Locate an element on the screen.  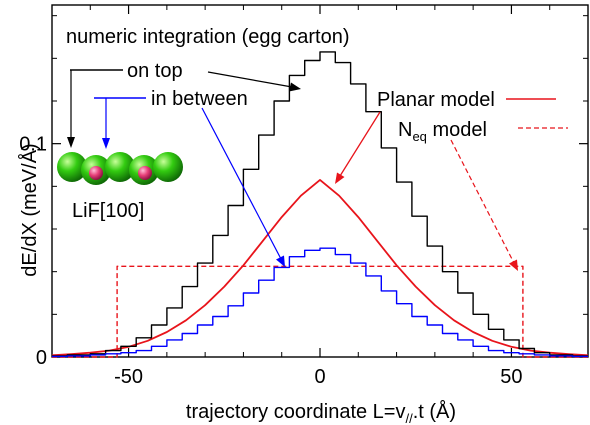
legend-in-between-label: in between is located at coordinates (199, 99).